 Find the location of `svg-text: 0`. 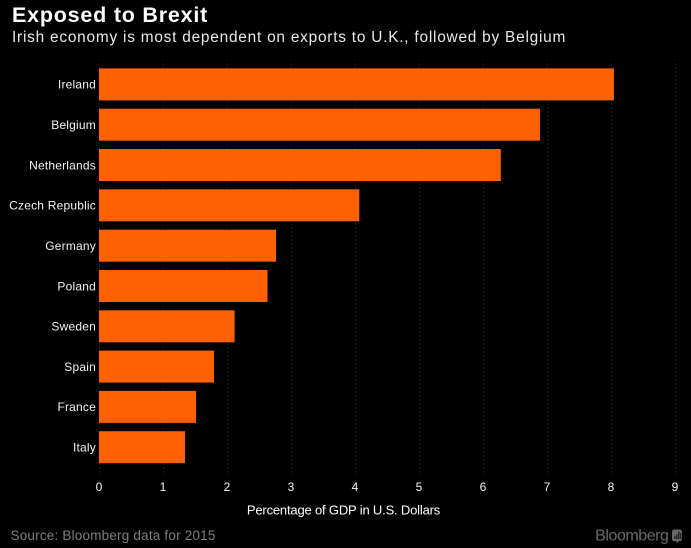

svg-text: 0 is located at coordinates (99, 487).